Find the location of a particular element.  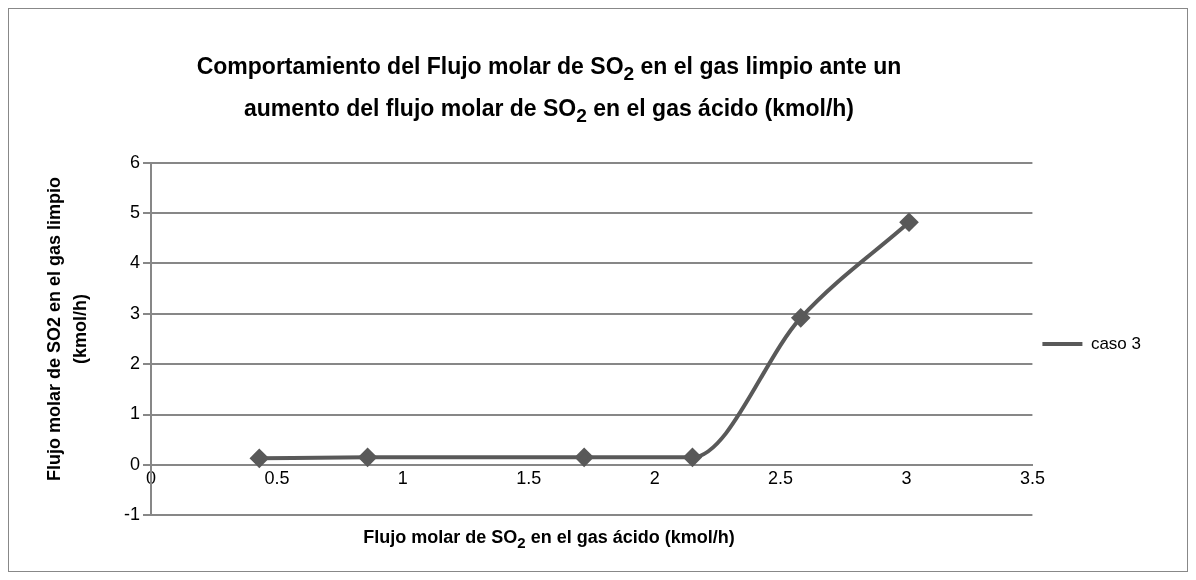

x-axis-title: Flujo molar de SO$_{2}$ en el gas ácido (kmol/h) is located at coordinates (549, 539).